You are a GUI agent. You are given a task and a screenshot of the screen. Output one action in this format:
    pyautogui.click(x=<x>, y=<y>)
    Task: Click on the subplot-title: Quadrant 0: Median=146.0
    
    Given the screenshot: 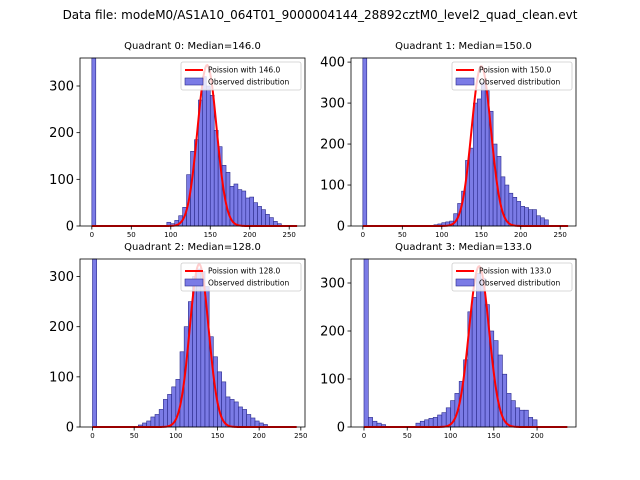 What is the action you would take?
    pyautogui.click(x=192, y=46)
    